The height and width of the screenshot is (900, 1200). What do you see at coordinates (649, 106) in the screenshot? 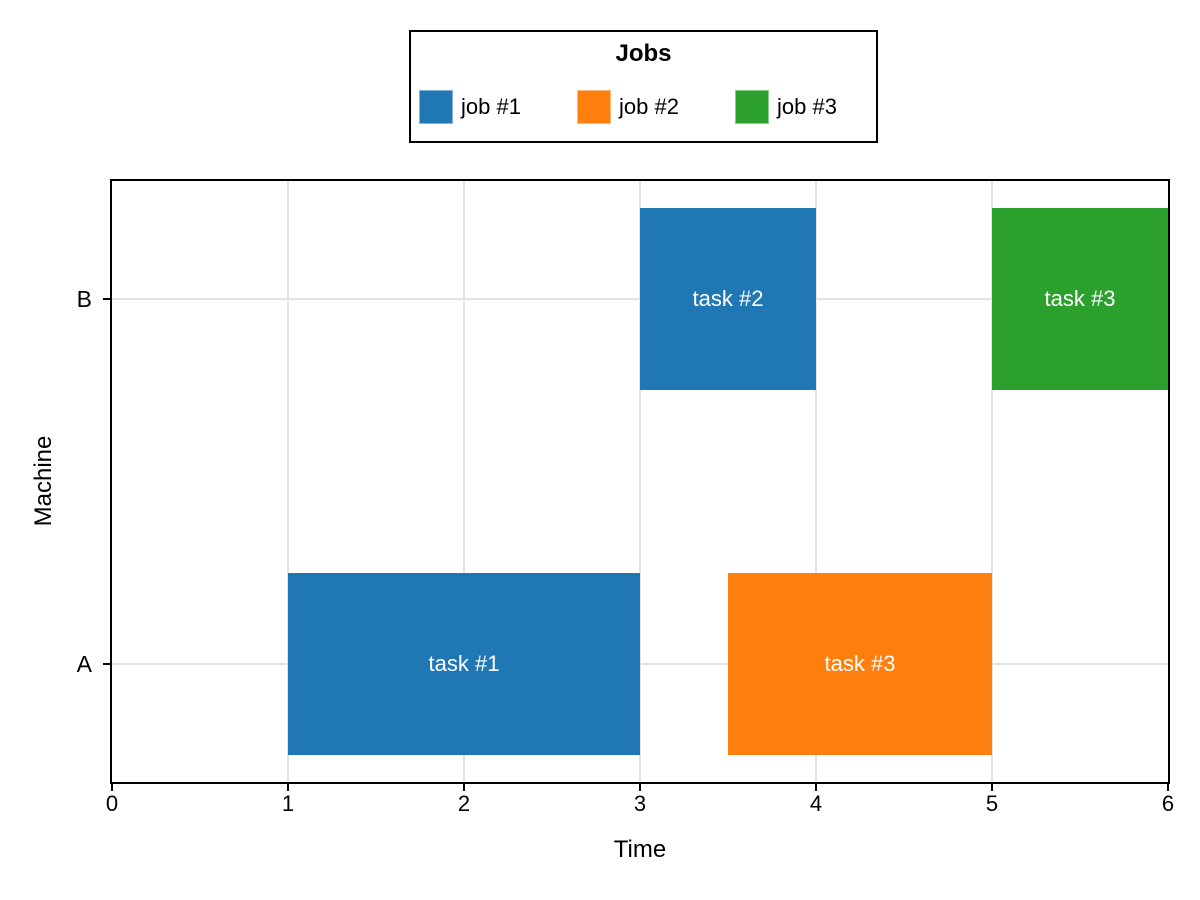
I see `legend-entry-label: job #2` at bounding box center [649, 106].